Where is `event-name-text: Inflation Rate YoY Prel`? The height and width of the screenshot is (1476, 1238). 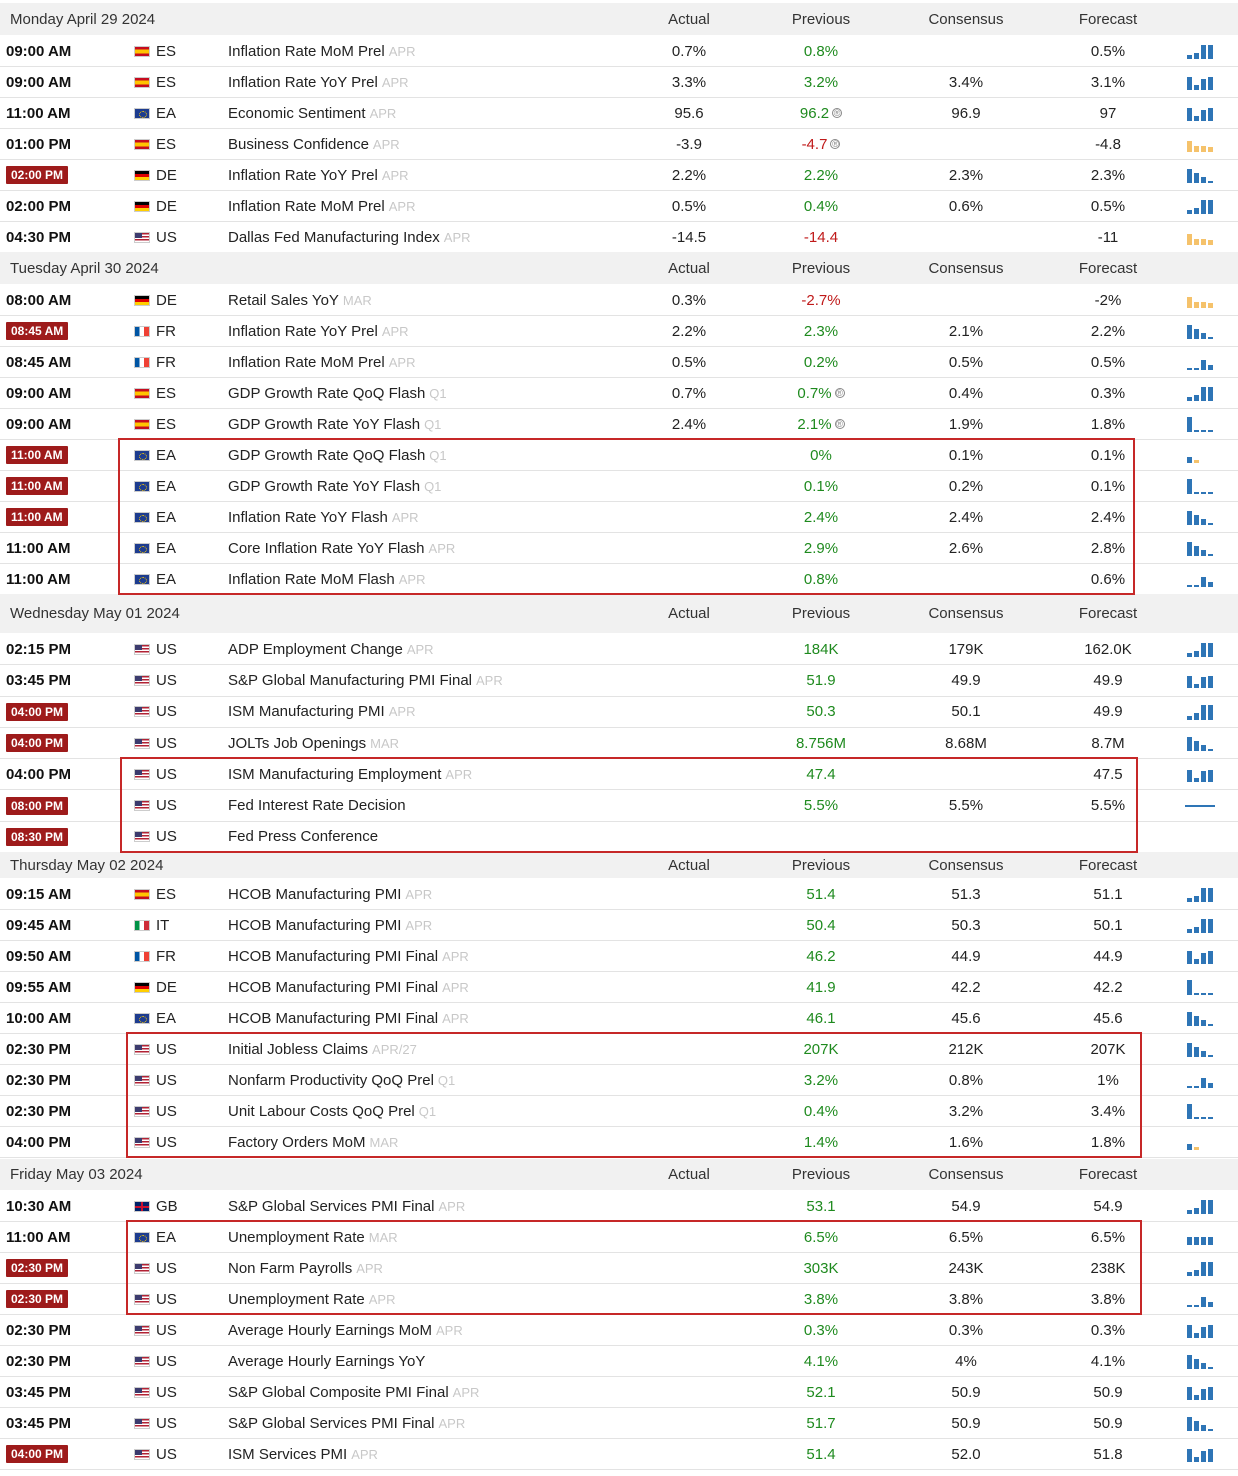 event-name-text: Inflation Rate YoY Prel is located at coordinates (303, 82).